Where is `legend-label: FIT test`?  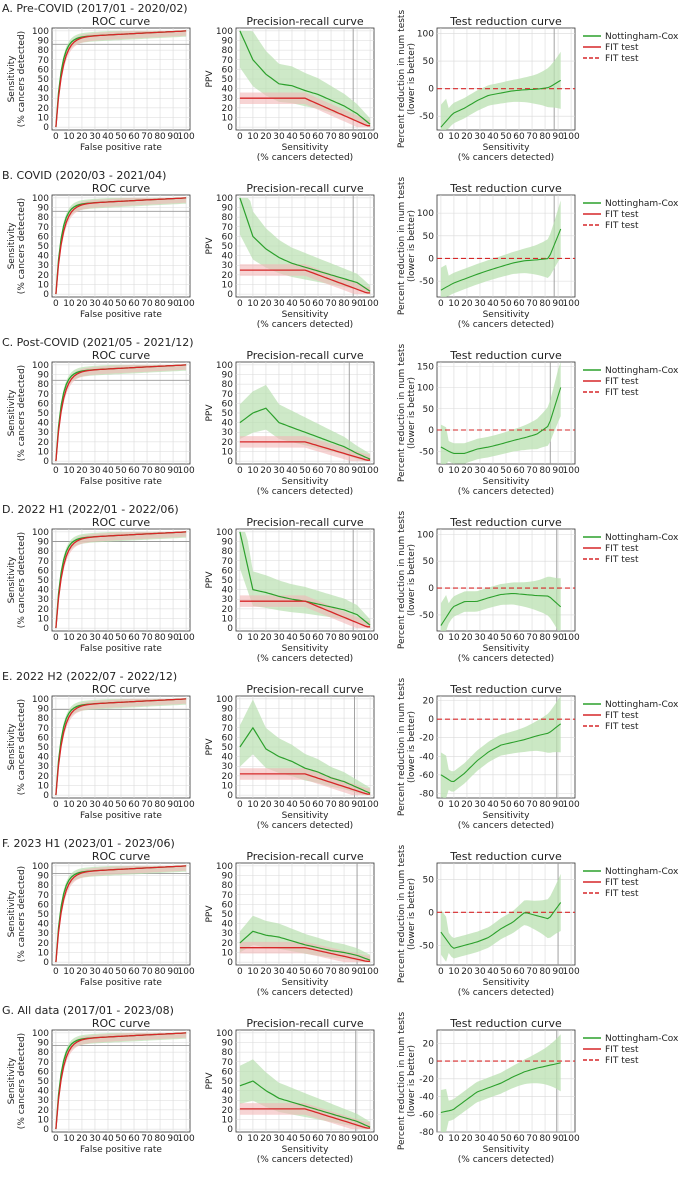 legend-label: FIT test is located at coordinates (622, 883).